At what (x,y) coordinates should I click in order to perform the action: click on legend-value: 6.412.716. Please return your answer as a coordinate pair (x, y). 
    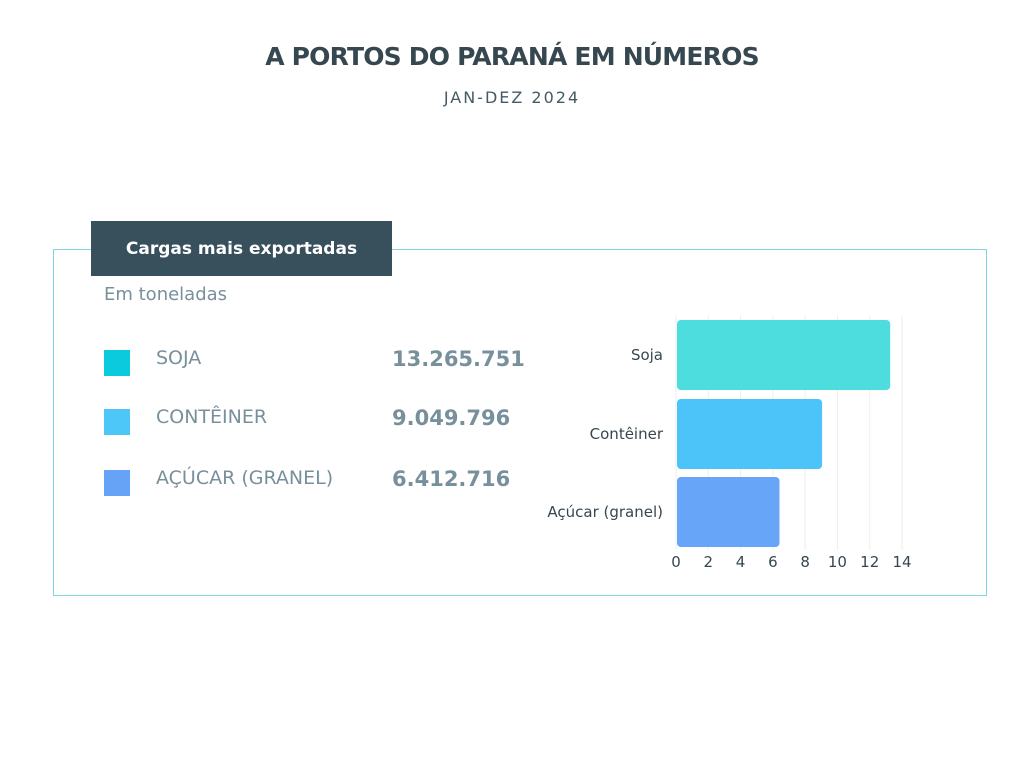
    Looking at the image, I should click on (451, 479).